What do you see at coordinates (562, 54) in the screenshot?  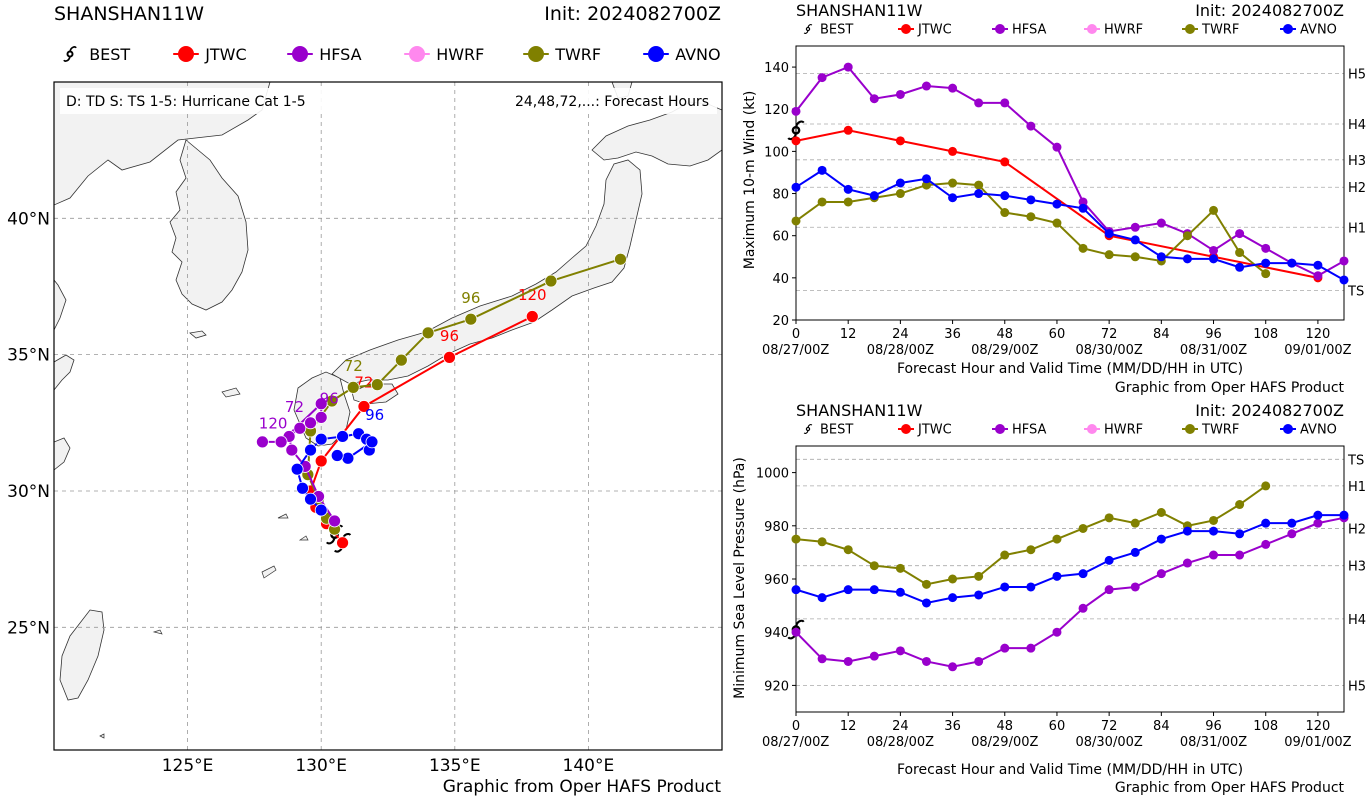 I see `legend-item-twrf: TWRF` at bounding box center [562, 54].